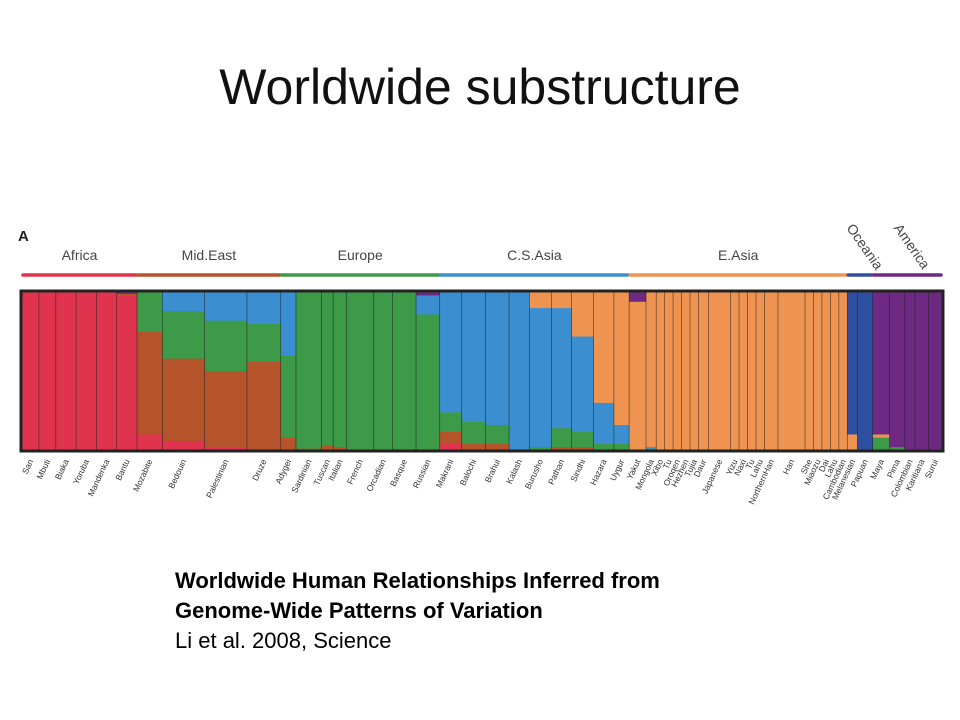 This screenshot has height=720, width=960. What do you see at coordinates (931, 469) in the screenshot?
I see `population-label: Surui` at bounding box center [931, 469].